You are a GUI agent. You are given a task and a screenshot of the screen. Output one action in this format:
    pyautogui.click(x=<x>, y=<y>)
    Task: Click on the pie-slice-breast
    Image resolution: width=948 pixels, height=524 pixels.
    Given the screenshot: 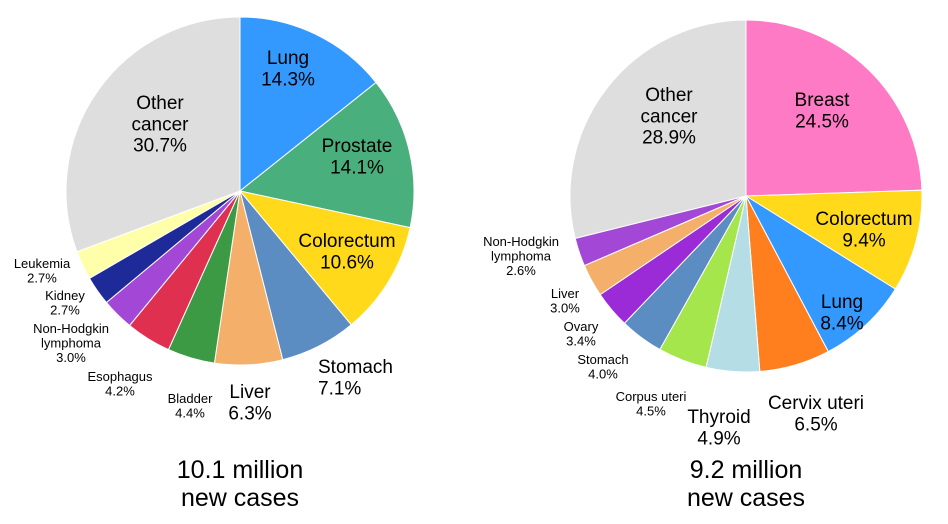 What is the action you would take?
    pyautogui.click(x=834, y=108)
    